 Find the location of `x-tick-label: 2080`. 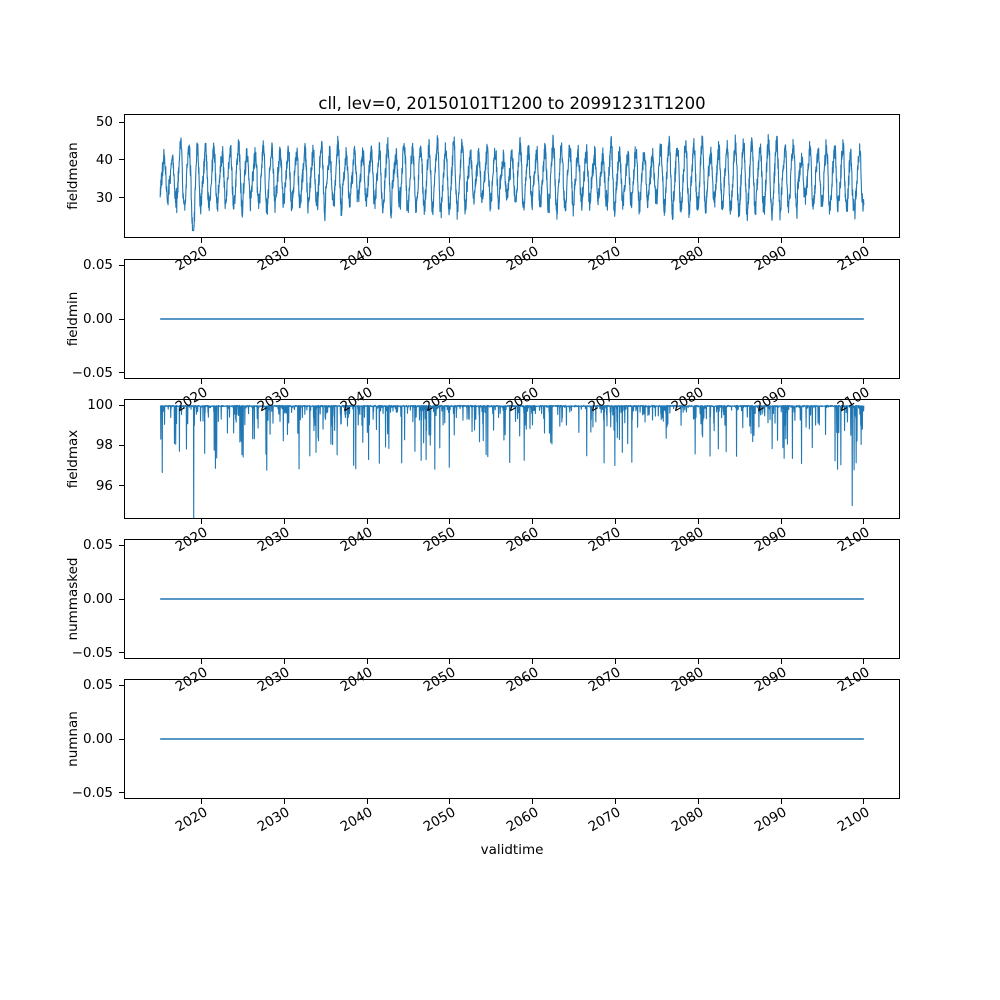

x-tick-label: 2080 is located at coordinates (687, 820).